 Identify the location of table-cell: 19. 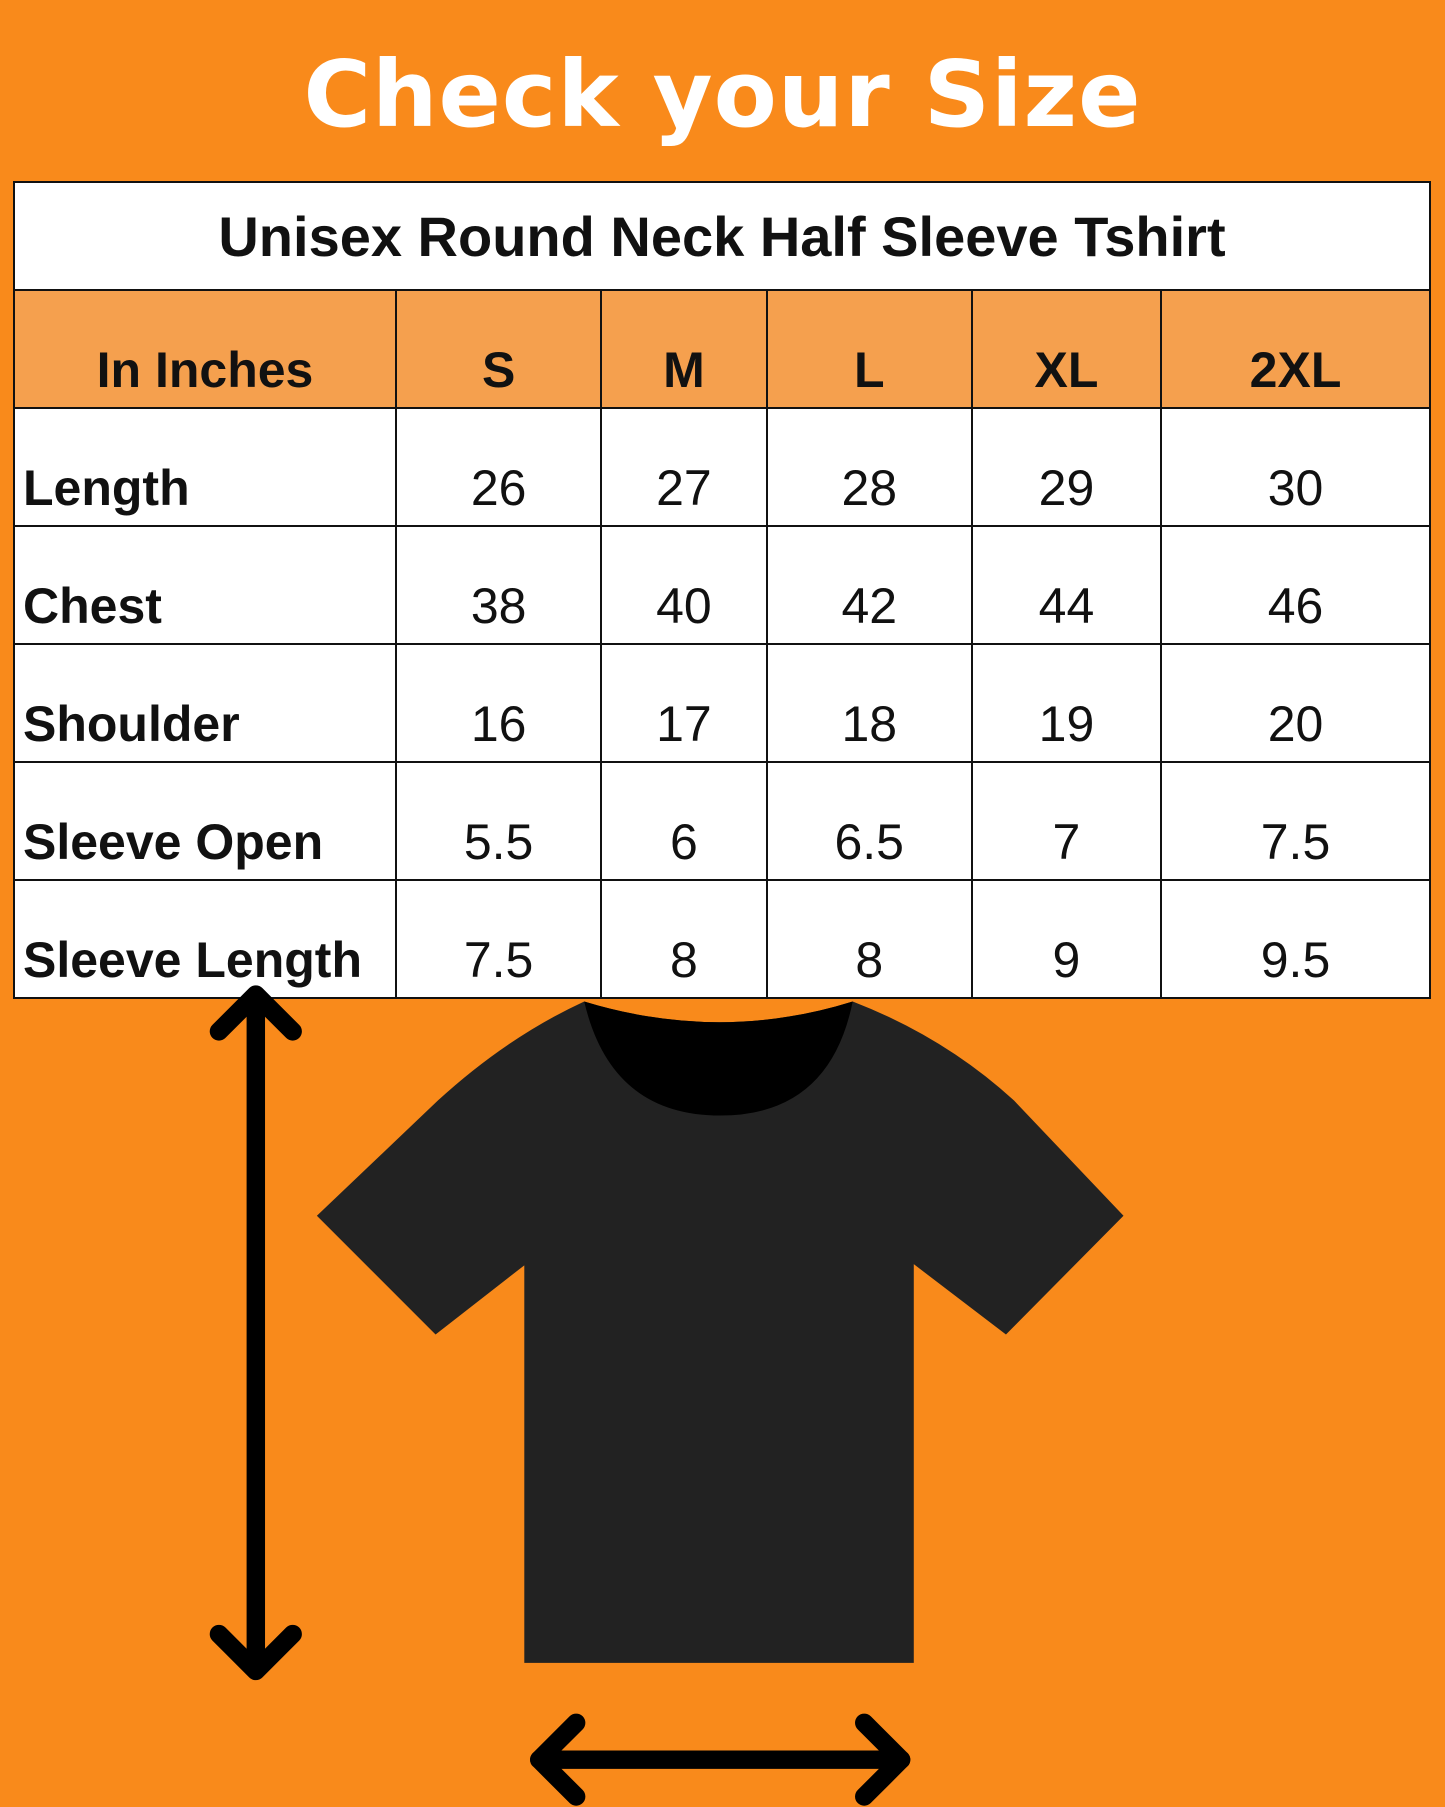
(1066, 703).